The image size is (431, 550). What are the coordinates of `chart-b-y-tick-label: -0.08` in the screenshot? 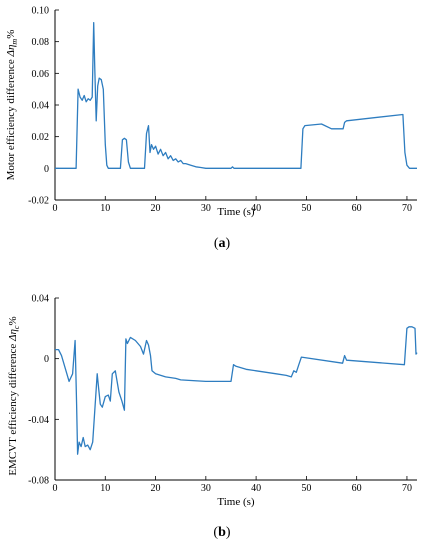 It's located at (38, 481).